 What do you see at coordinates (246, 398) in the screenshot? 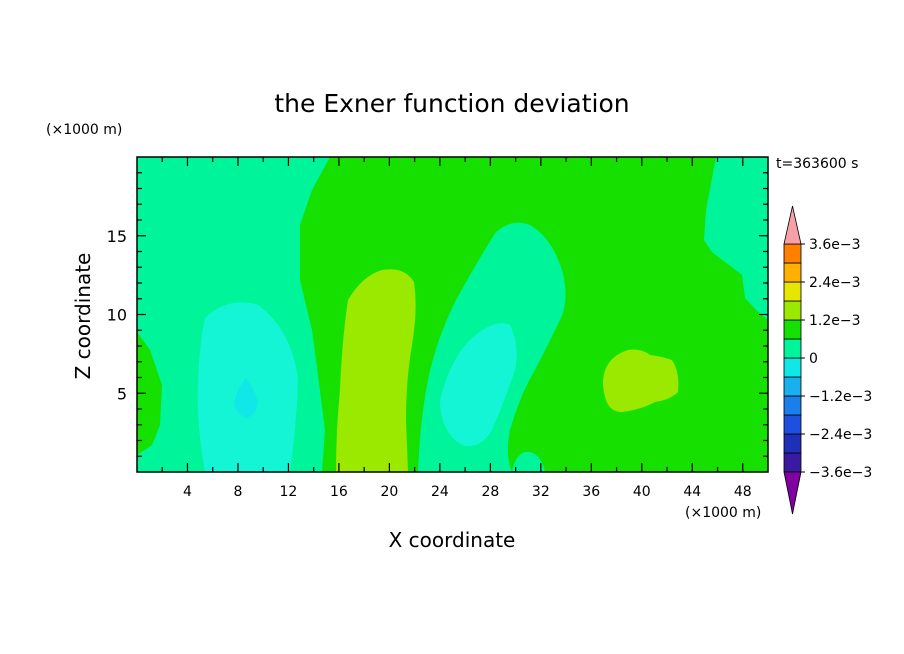
I see `contour-region-cyan-core` at bounding box center [246, 398].